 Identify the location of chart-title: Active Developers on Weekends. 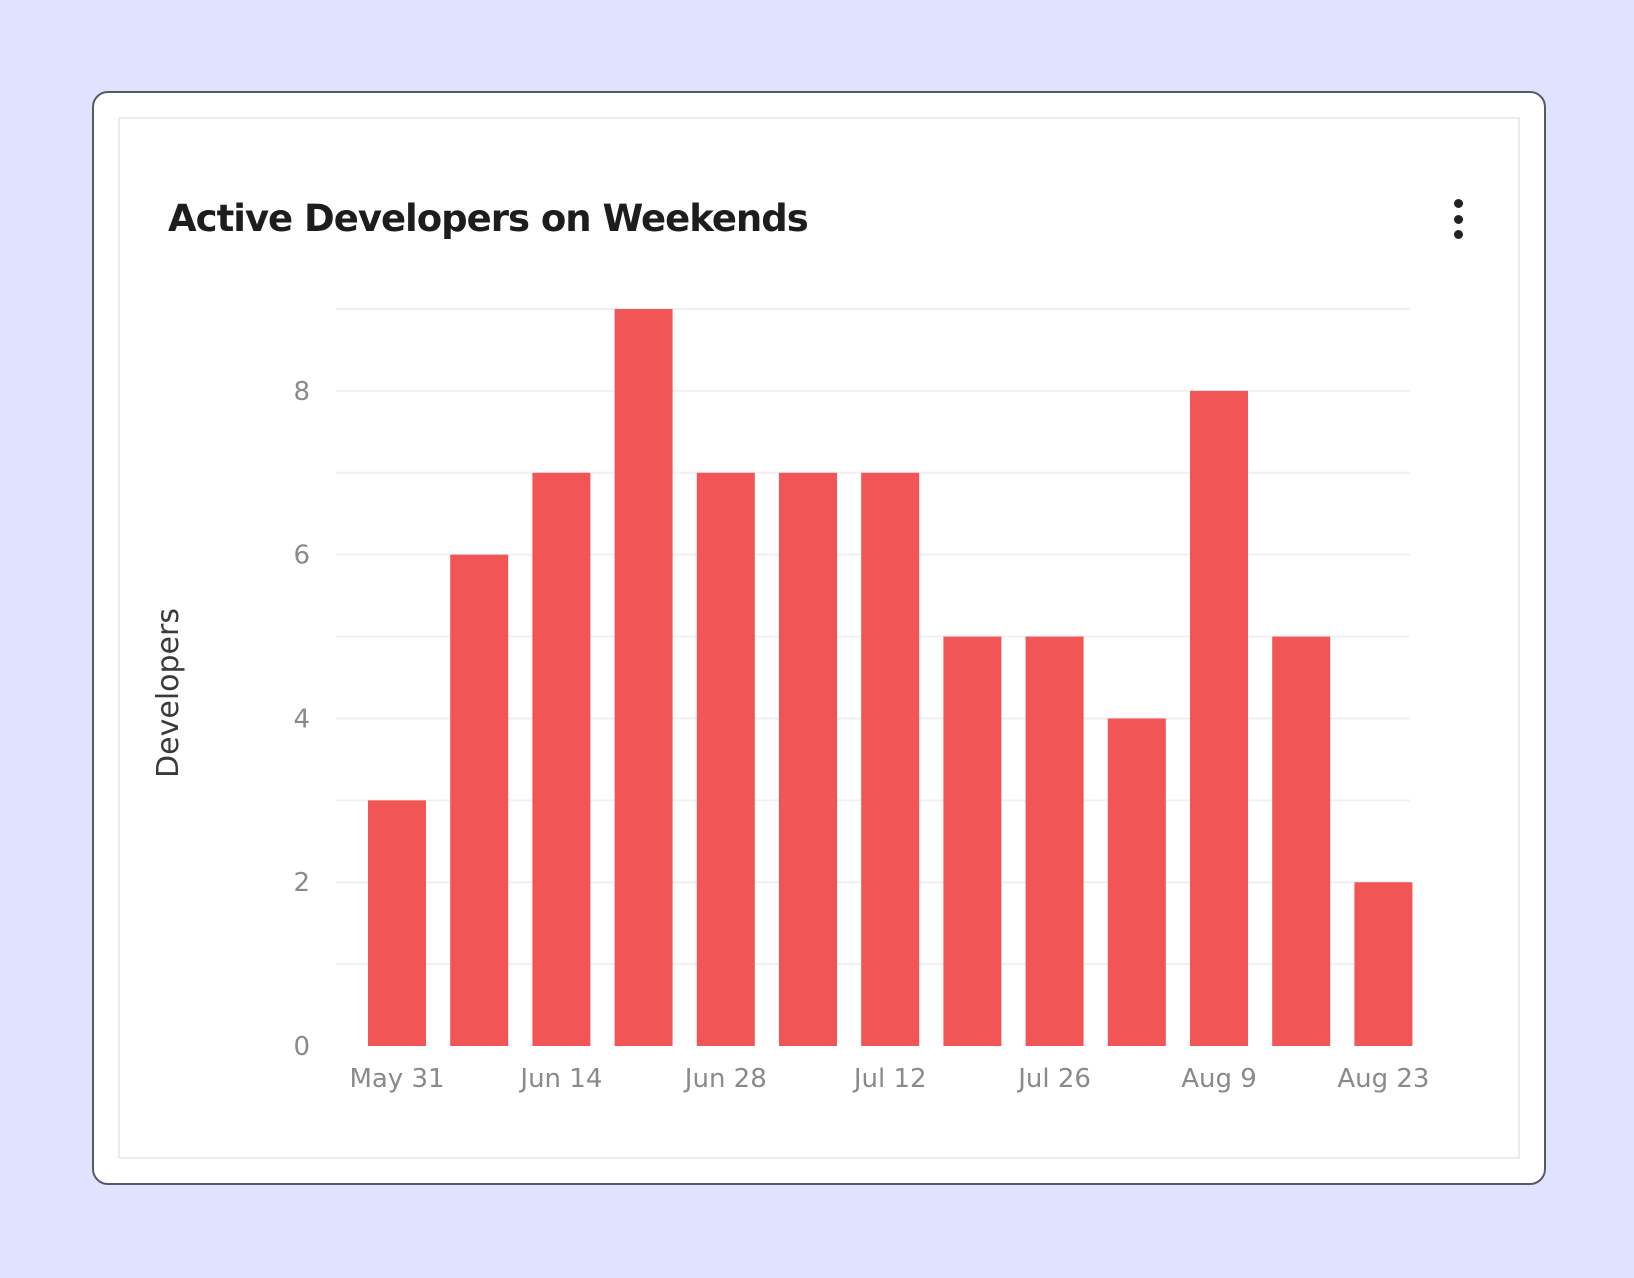
(488, 218).